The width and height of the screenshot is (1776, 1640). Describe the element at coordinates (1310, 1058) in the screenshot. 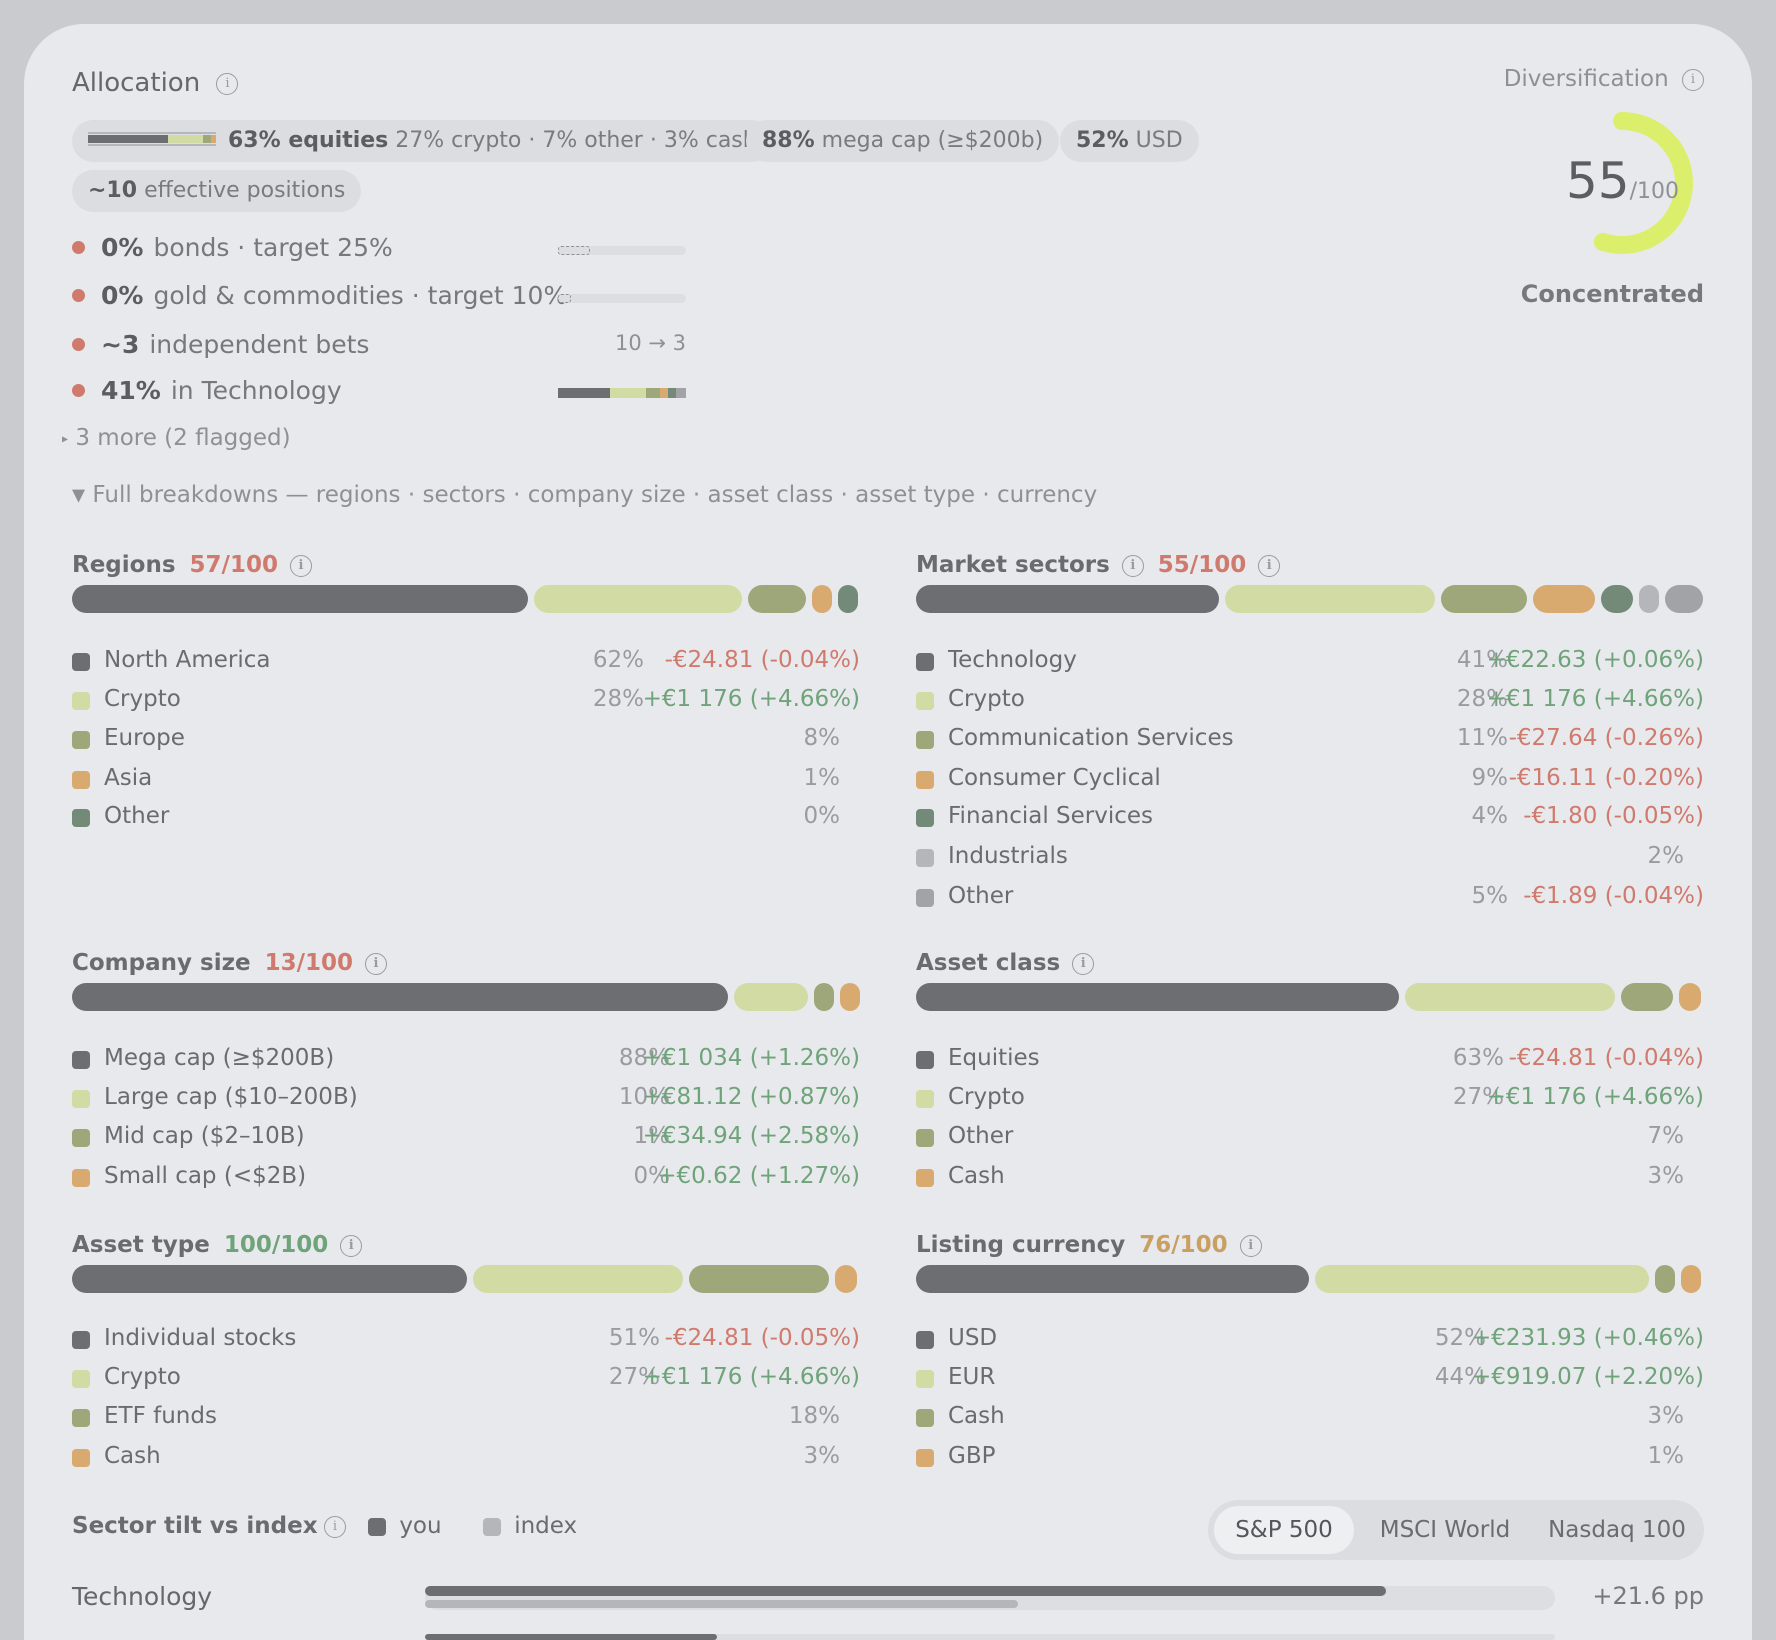

I see `legend-row: Equities 63% -€24.81 (-0.04%)` at that location.